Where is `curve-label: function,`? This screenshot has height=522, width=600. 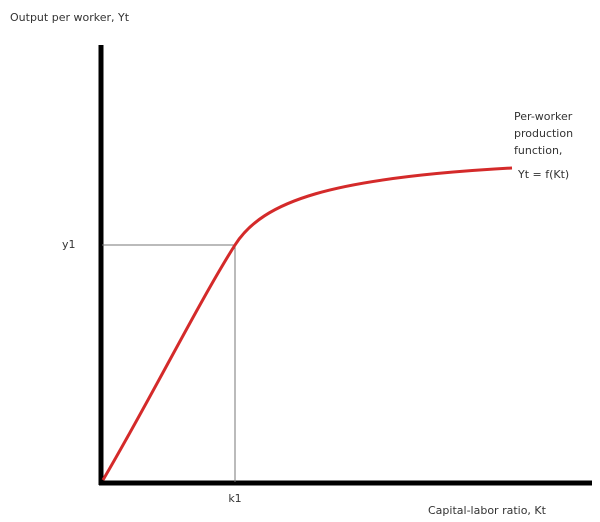
curve-label: function, is located at coordinates (538, 150).